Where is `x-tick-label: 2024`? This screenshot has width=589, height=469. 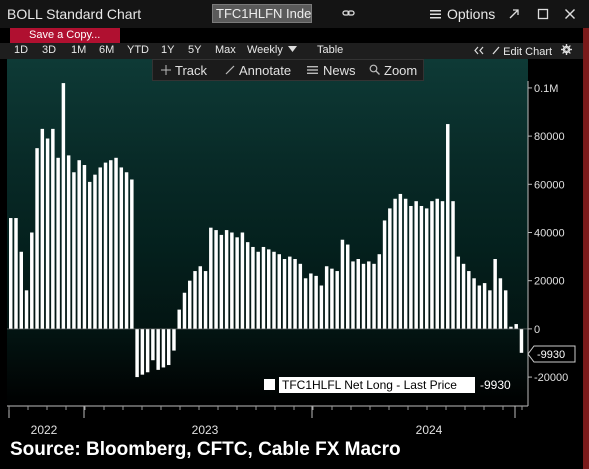
x-tick-label: 2024 is located at coordinates (429, 430).